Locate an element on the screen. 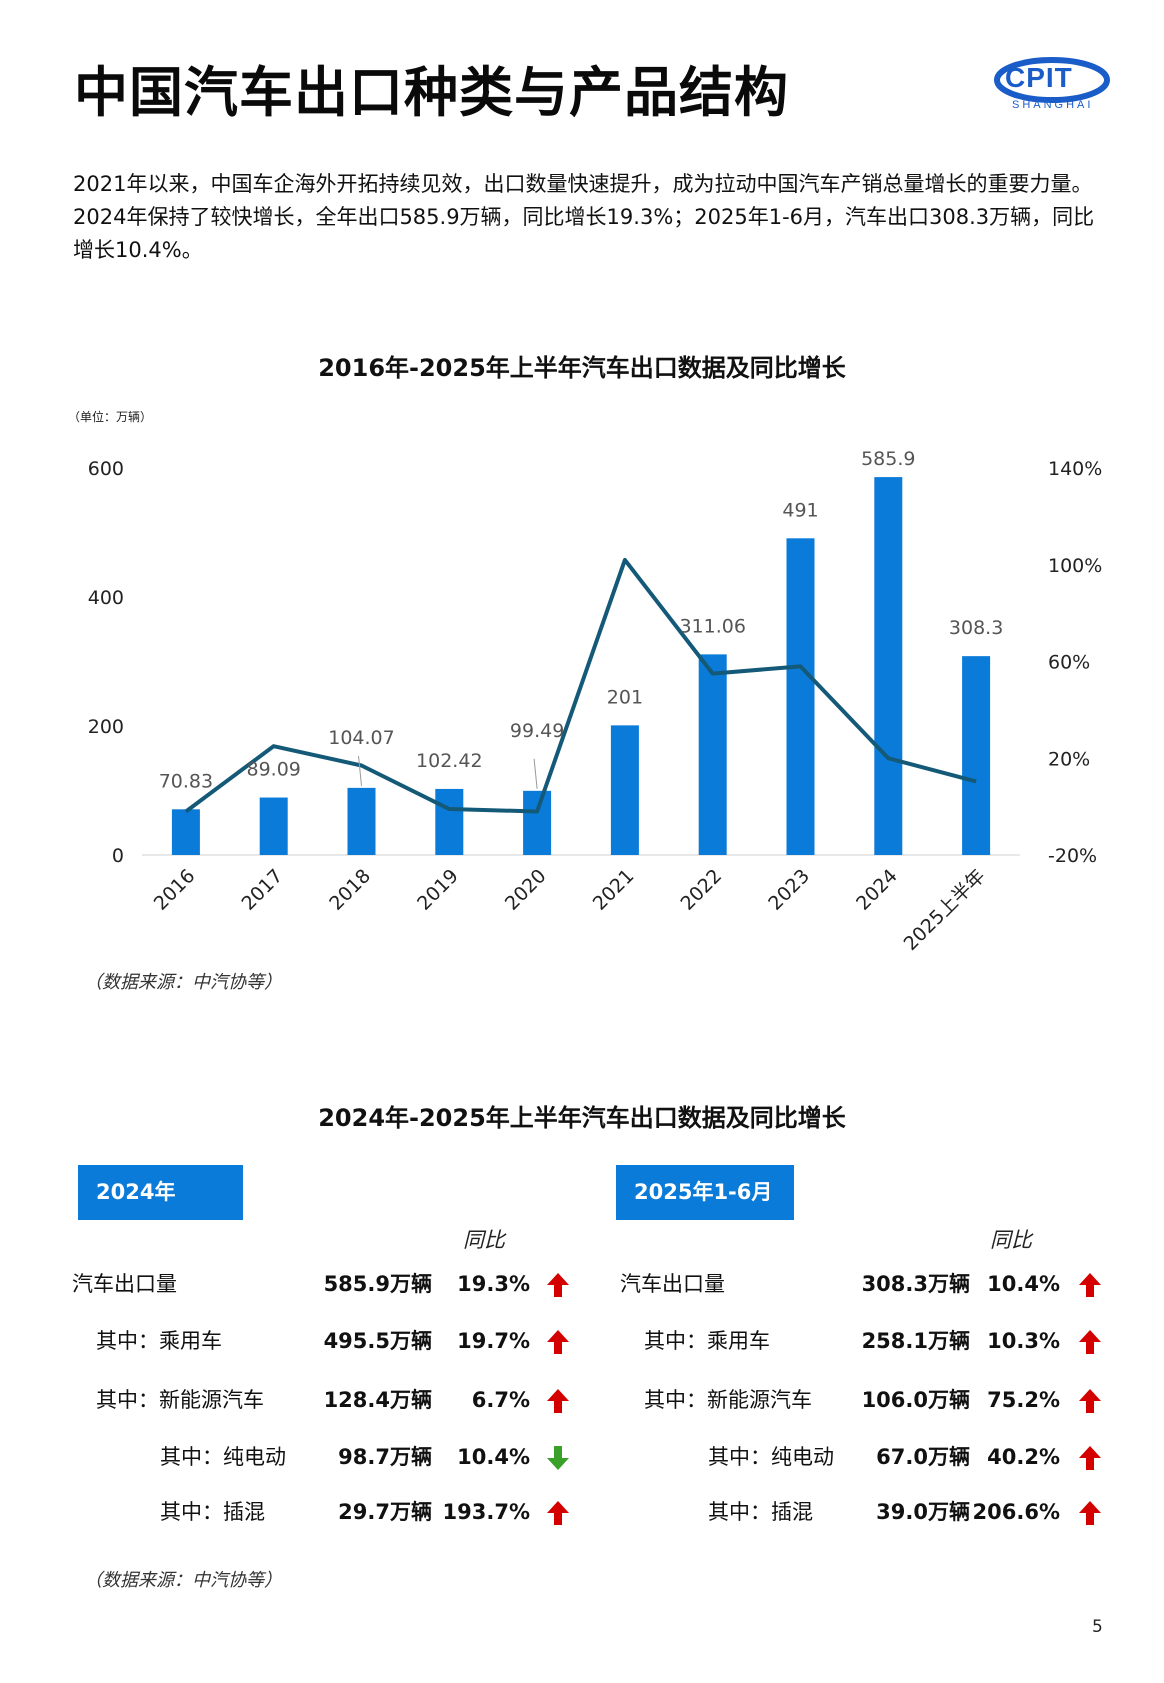 Image resolution: width=1164 pixels, height=1683 pixels. row-yoy: 6.7% is located at coordinates (500, 1400).